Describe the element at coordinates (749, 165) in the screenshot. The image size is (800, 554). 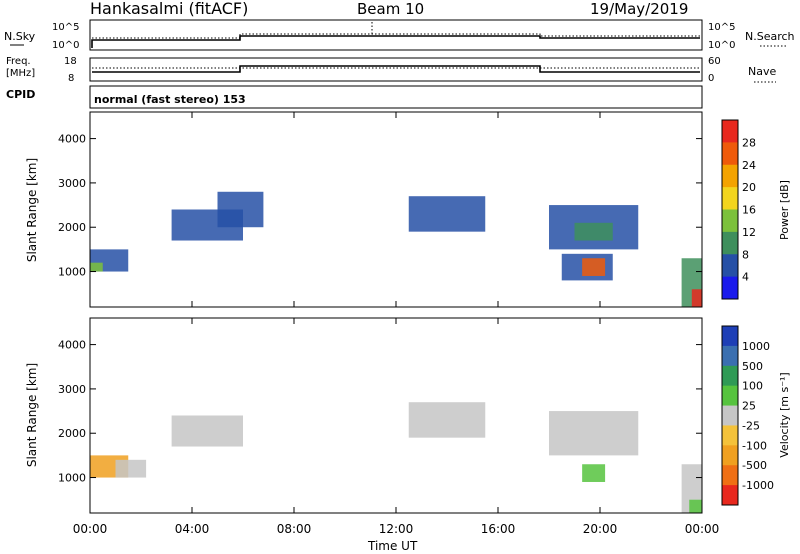
I see `power-colorbar-tick-1: 24` at that location.